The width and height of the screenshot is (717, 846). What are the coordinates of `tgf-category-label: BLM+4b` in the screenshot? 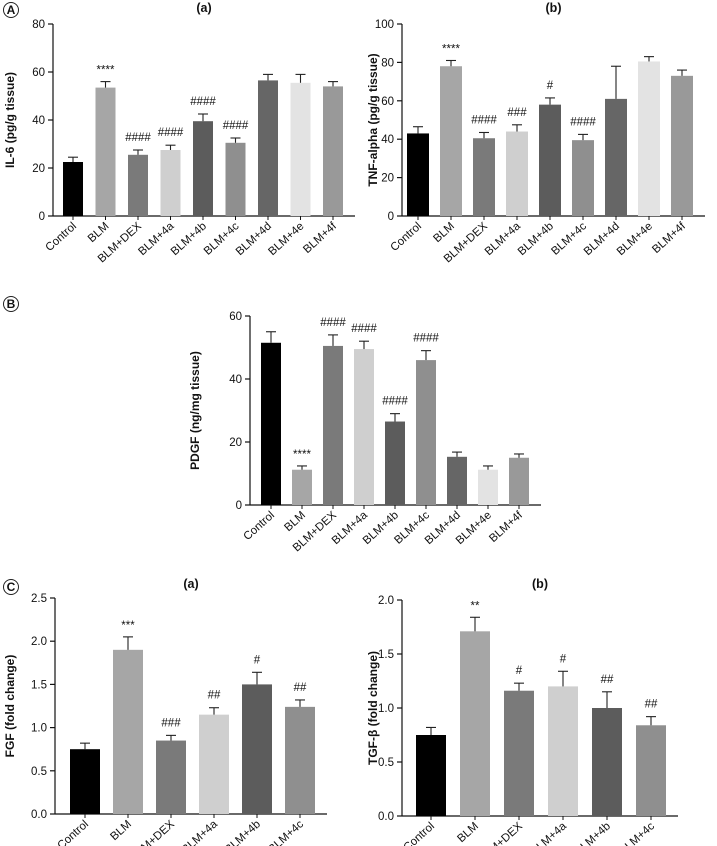 It's located at (593, 833).